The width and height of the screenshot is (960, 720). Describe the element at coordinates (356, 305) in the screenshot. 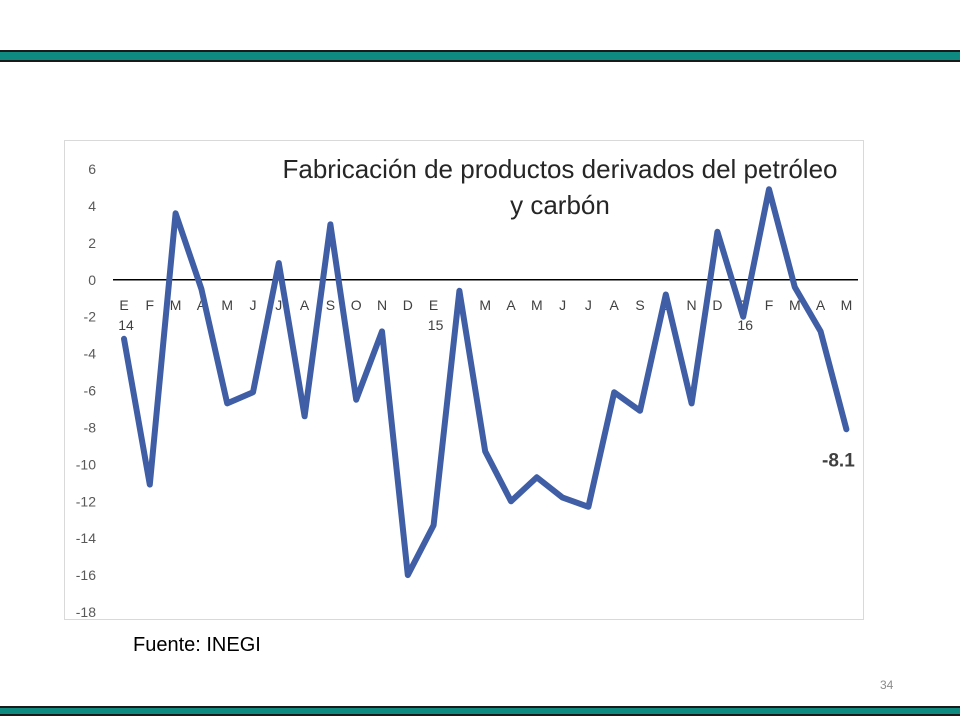

I see `x-tick-label: O` at that location.